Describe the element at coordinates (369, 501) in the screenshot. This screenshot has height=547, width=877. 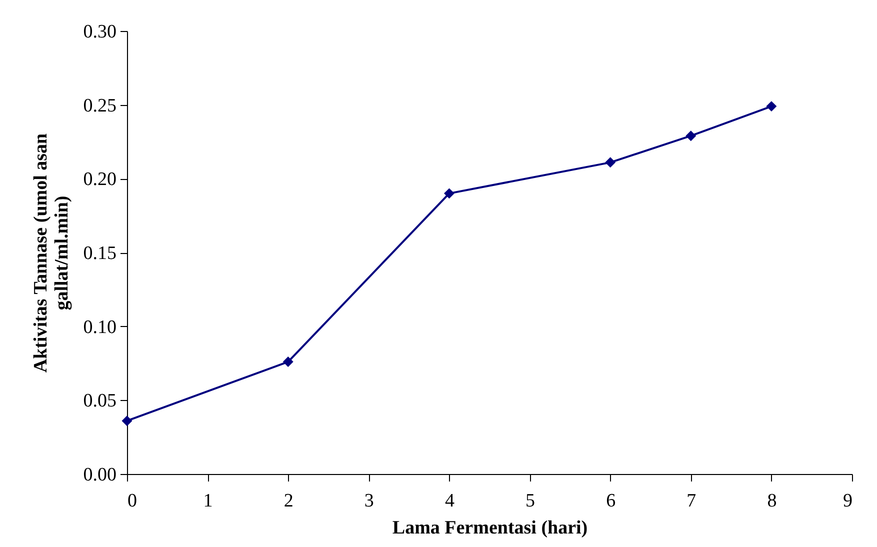
I see `x-tick-label: 3` at that location.